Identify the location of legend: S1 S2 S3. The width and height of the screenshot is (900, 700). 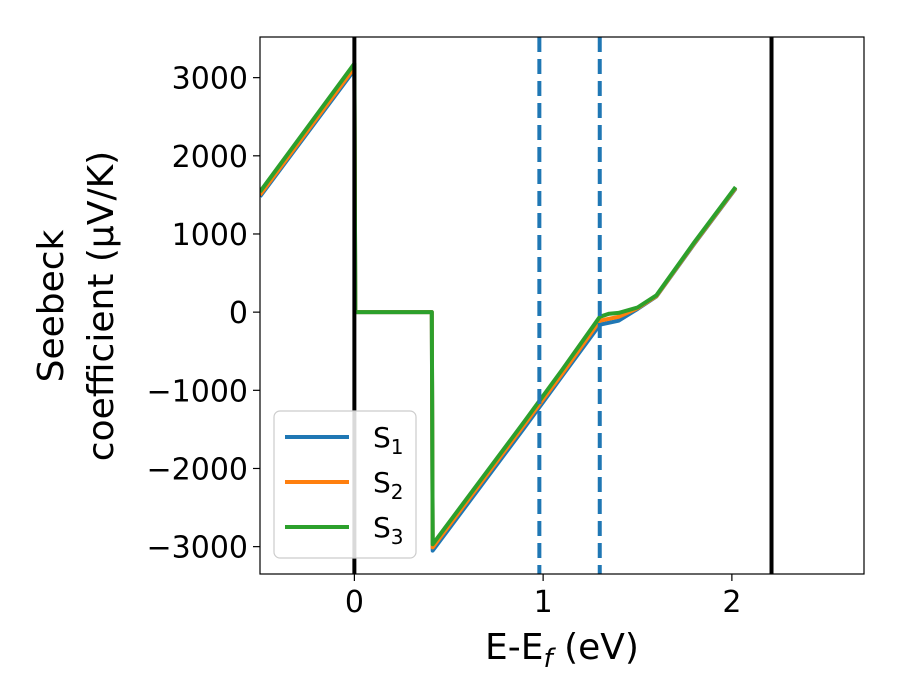
(345, 484).